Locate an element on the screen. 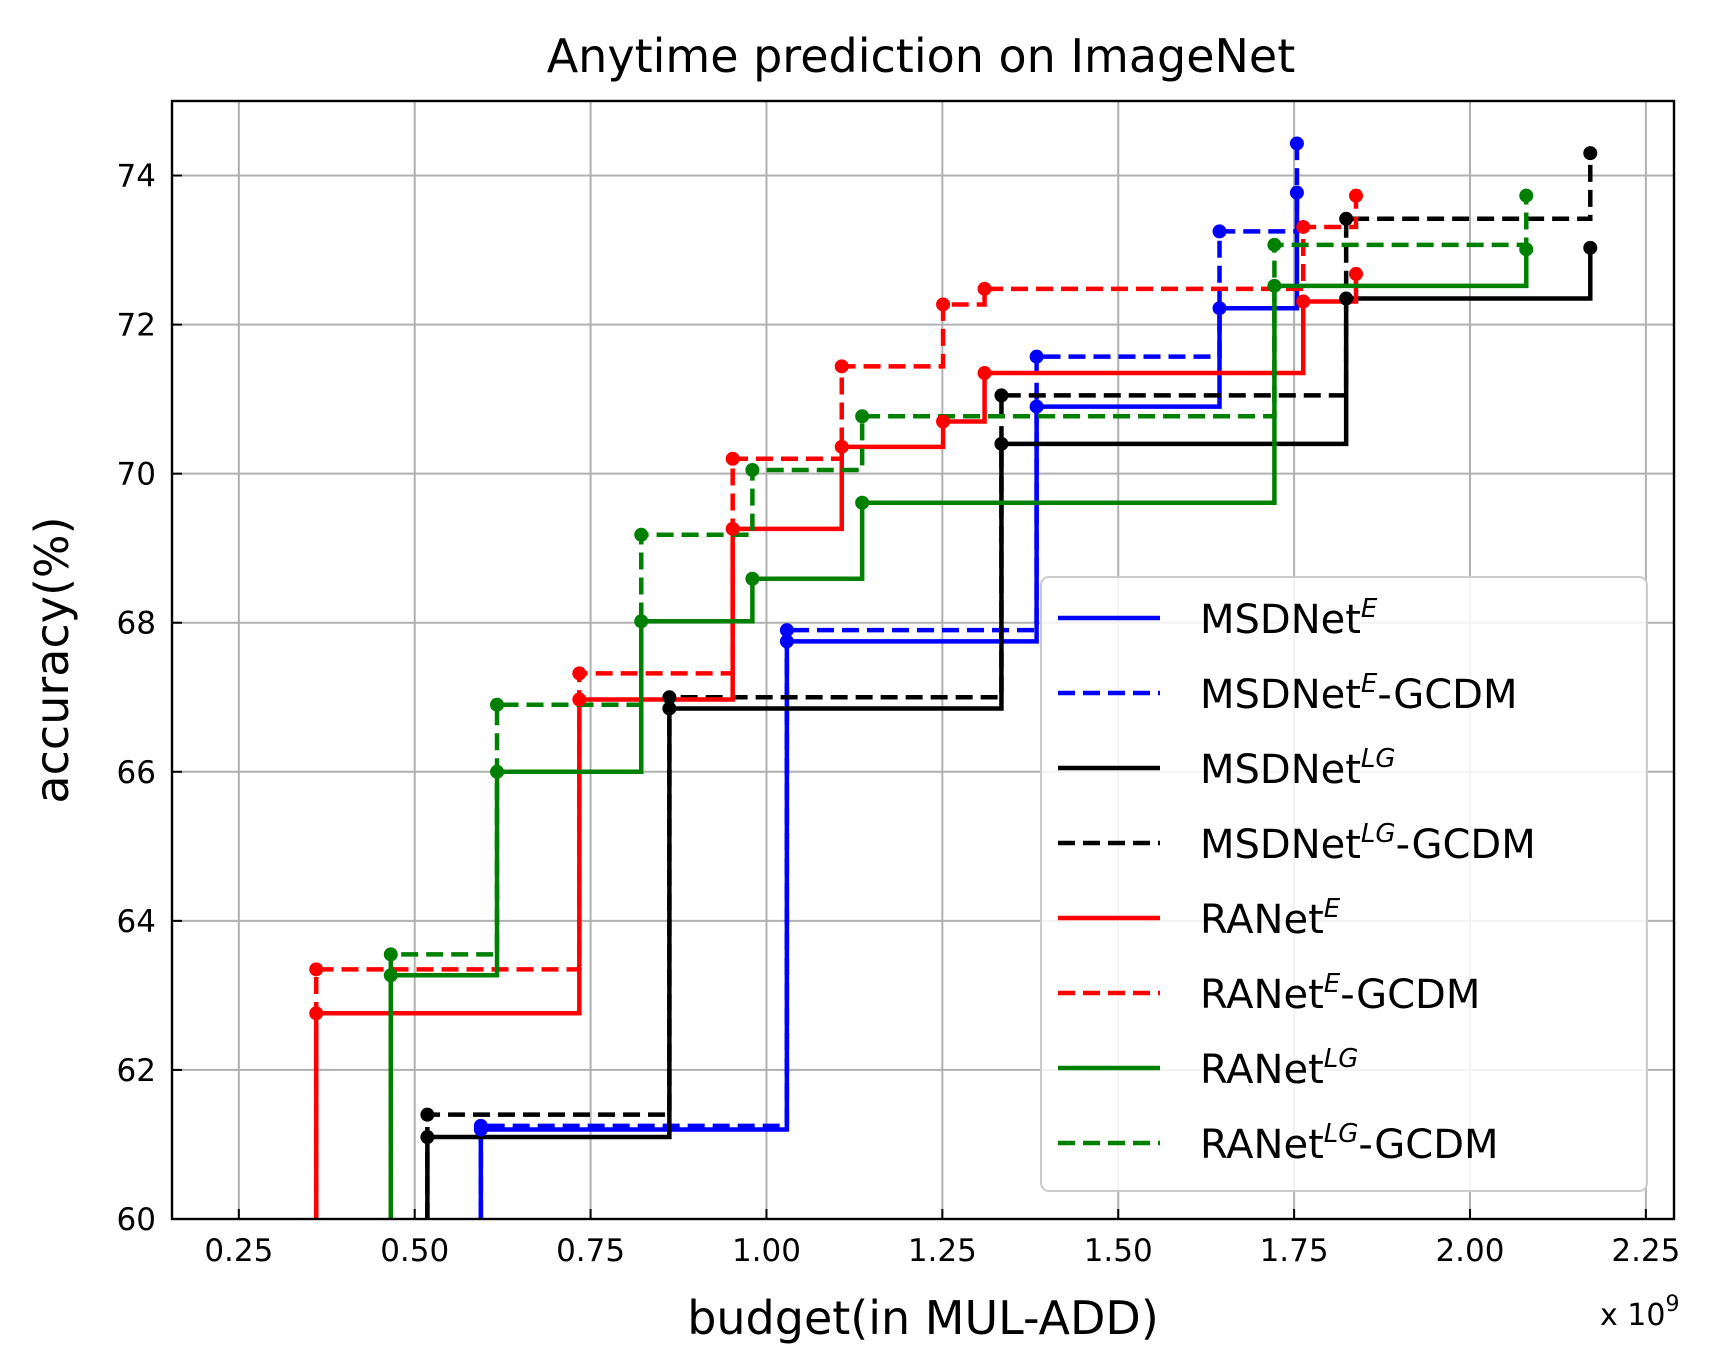  x-multiplier: x 109 is located at coordinates (1639, 1312).